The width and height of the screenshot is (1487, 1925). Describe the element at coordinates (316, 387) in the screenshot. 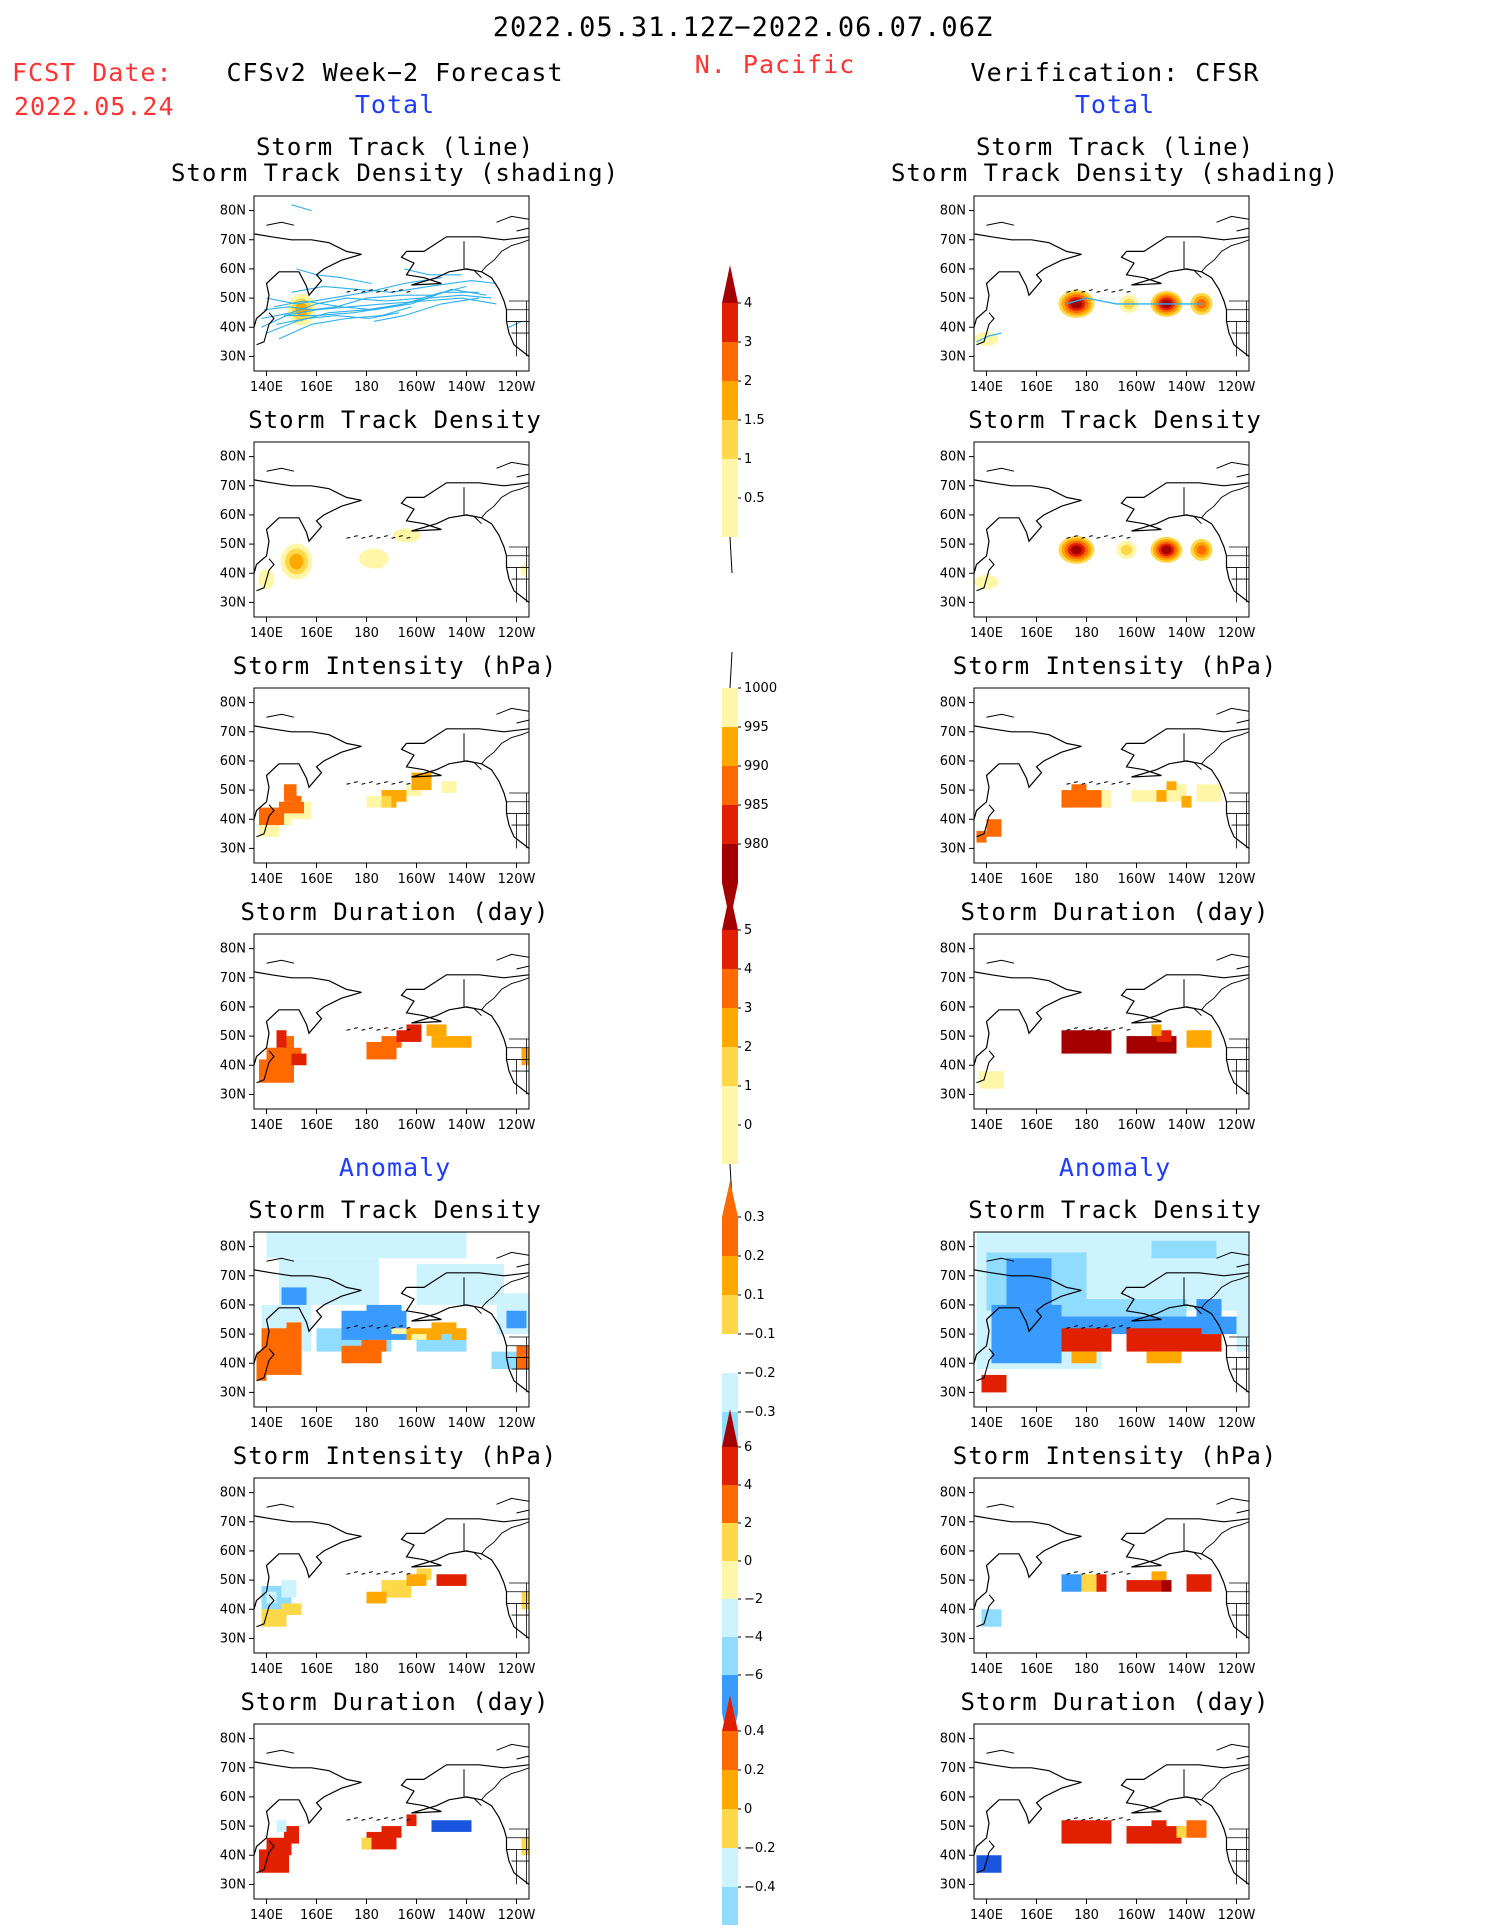

I see `lon-tick-label: 160E` at that location.